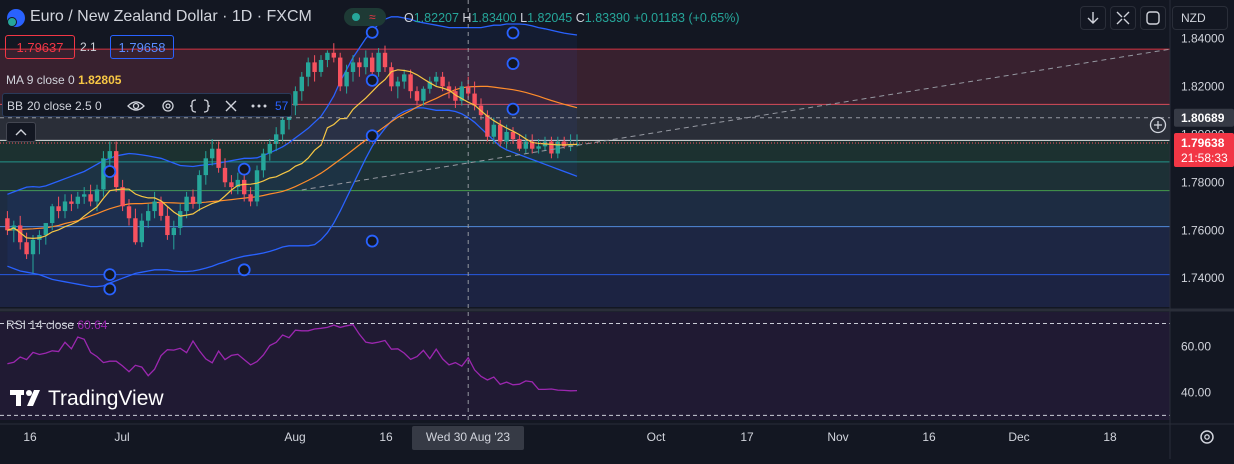 The height and width of the screenshot is (464, 1234). What do you see at coordinates (292, 357) in the screenshot?
I see `rsi-line` at bounding box center [292, 357].